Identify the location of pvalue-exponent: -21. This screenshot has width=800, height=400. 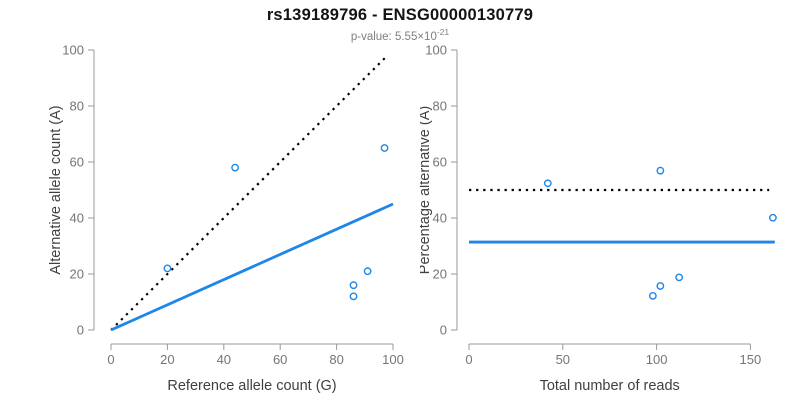
(443, 32).